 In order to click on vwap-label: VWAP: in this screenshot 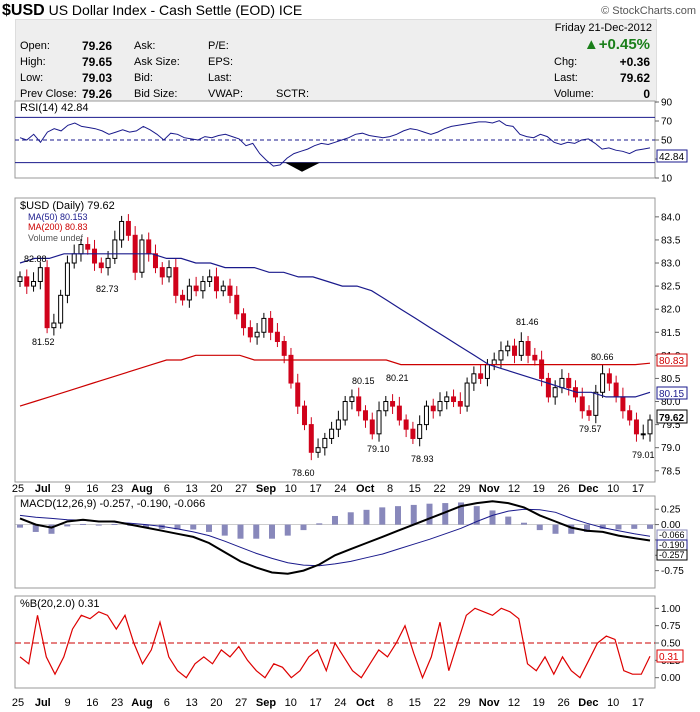, I will do `click(226, 94)`.